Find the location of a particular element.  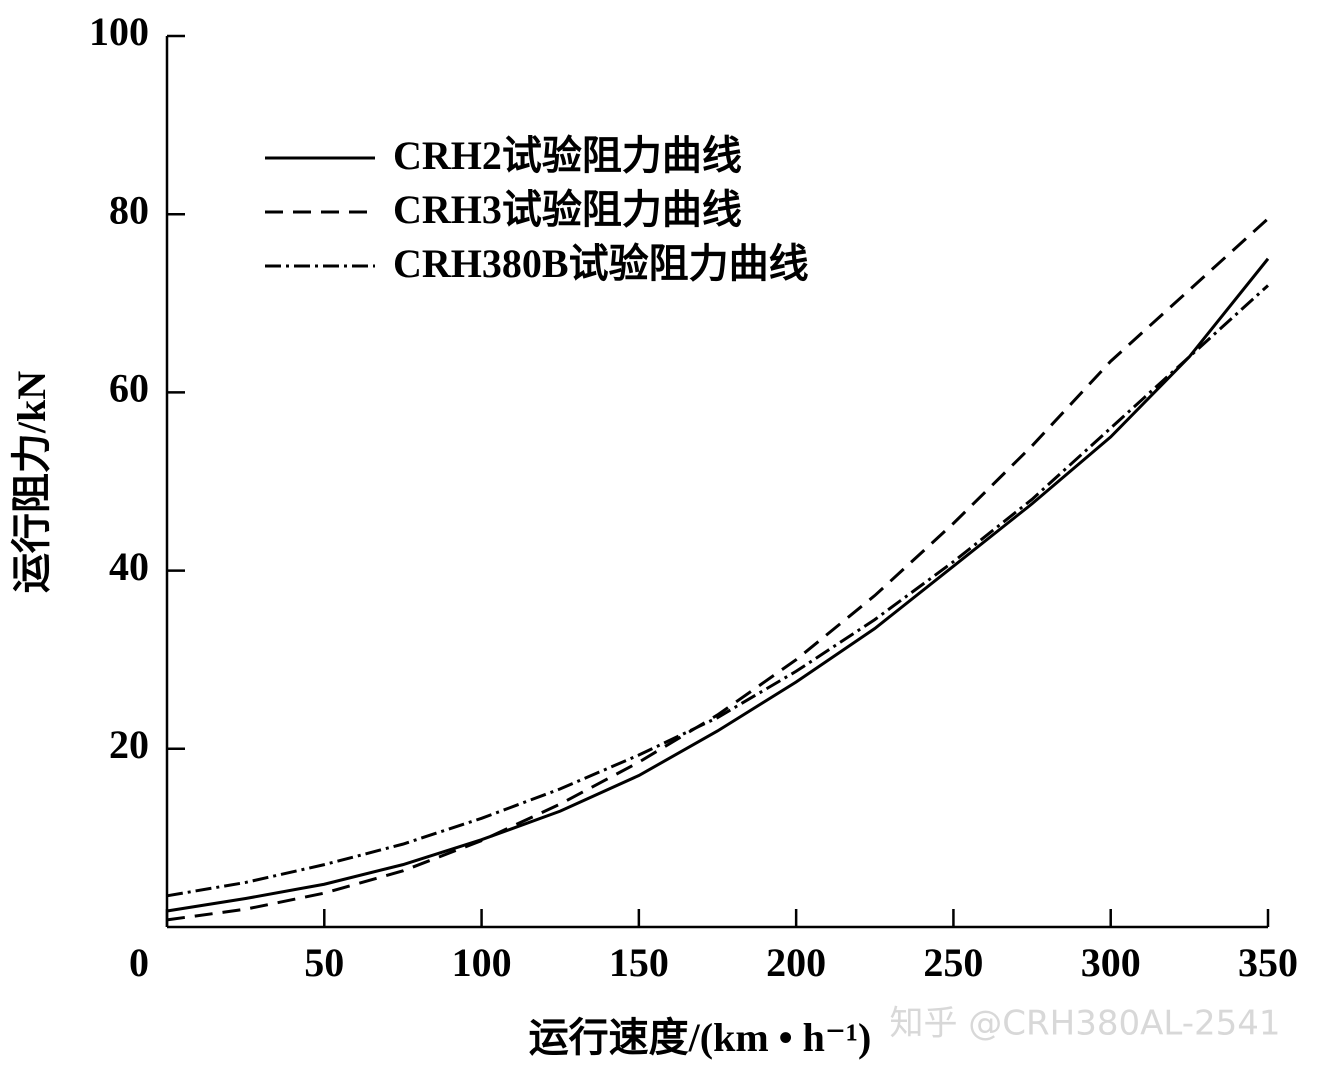

y-tick-label: 60 is located at coordinates (129, 388).